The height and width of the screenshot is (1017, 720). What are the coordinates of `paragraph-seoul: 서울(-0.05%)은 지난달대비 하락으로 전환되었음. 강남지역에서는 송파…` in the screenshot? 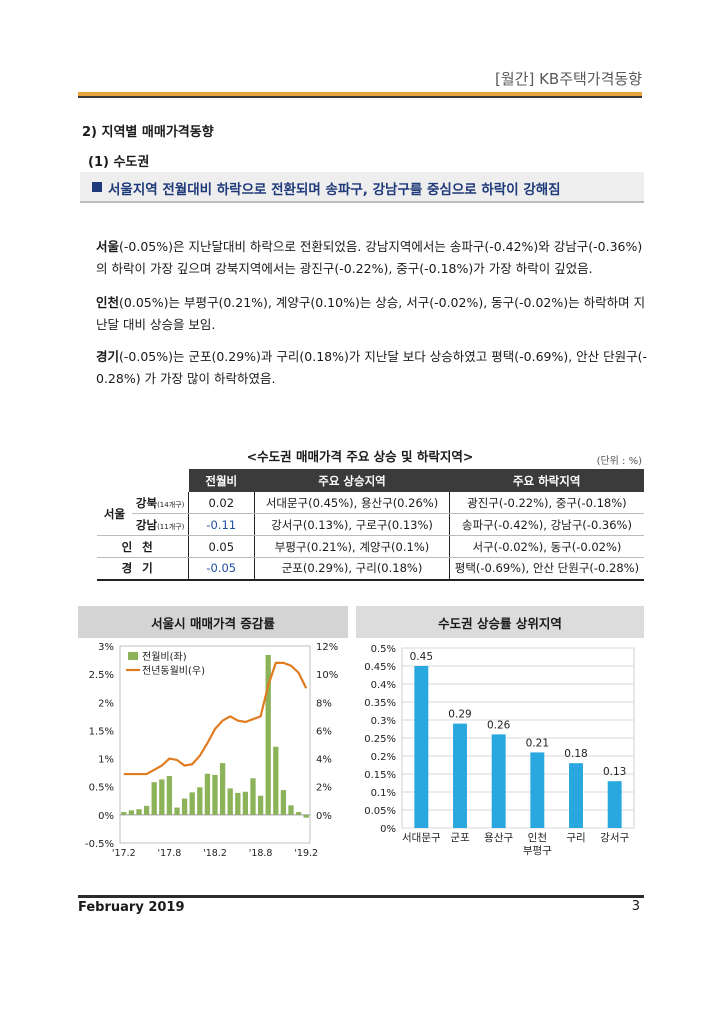 It's located at (372, 258).